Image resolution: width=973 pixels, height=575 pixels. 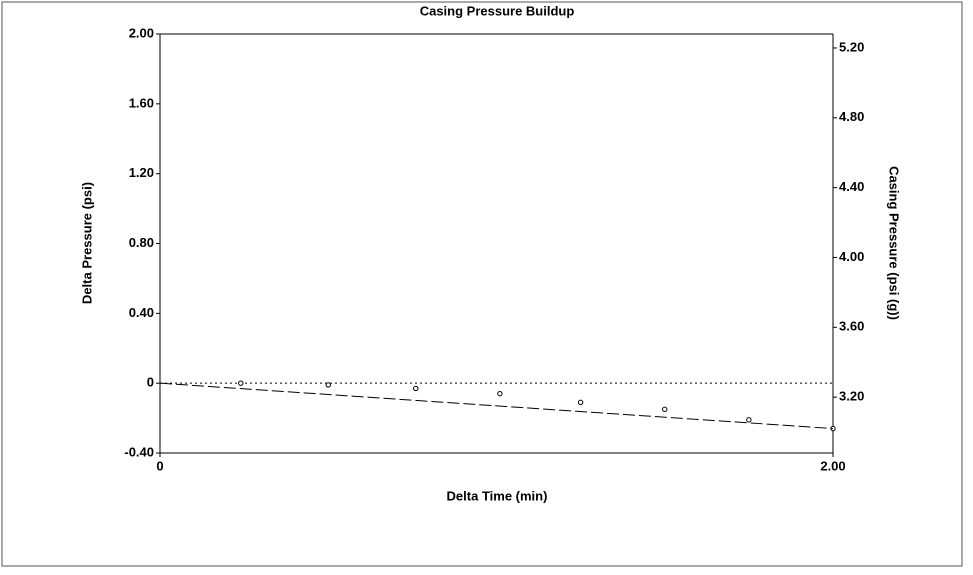 What do you see at coordinates (141, 32) in the screenshot?
I see `y-tick-label: 2.00` at bounding box center [141, 32].